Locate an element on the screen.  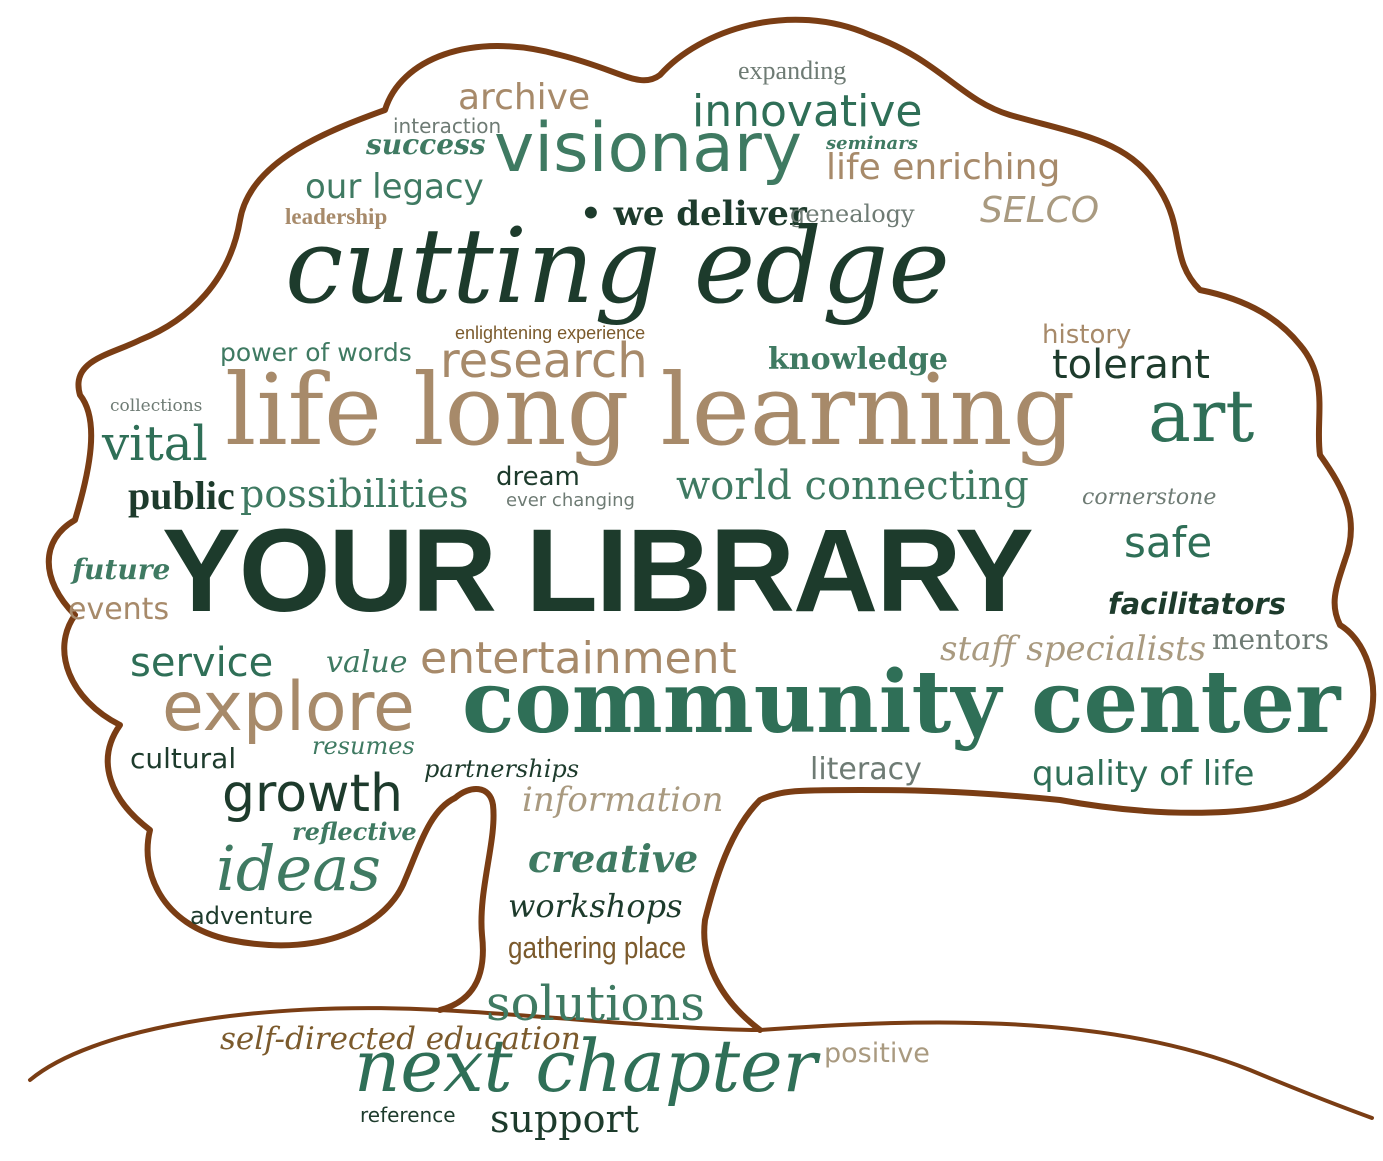
tree-trunk-outline is located at coordinates (467, 899).